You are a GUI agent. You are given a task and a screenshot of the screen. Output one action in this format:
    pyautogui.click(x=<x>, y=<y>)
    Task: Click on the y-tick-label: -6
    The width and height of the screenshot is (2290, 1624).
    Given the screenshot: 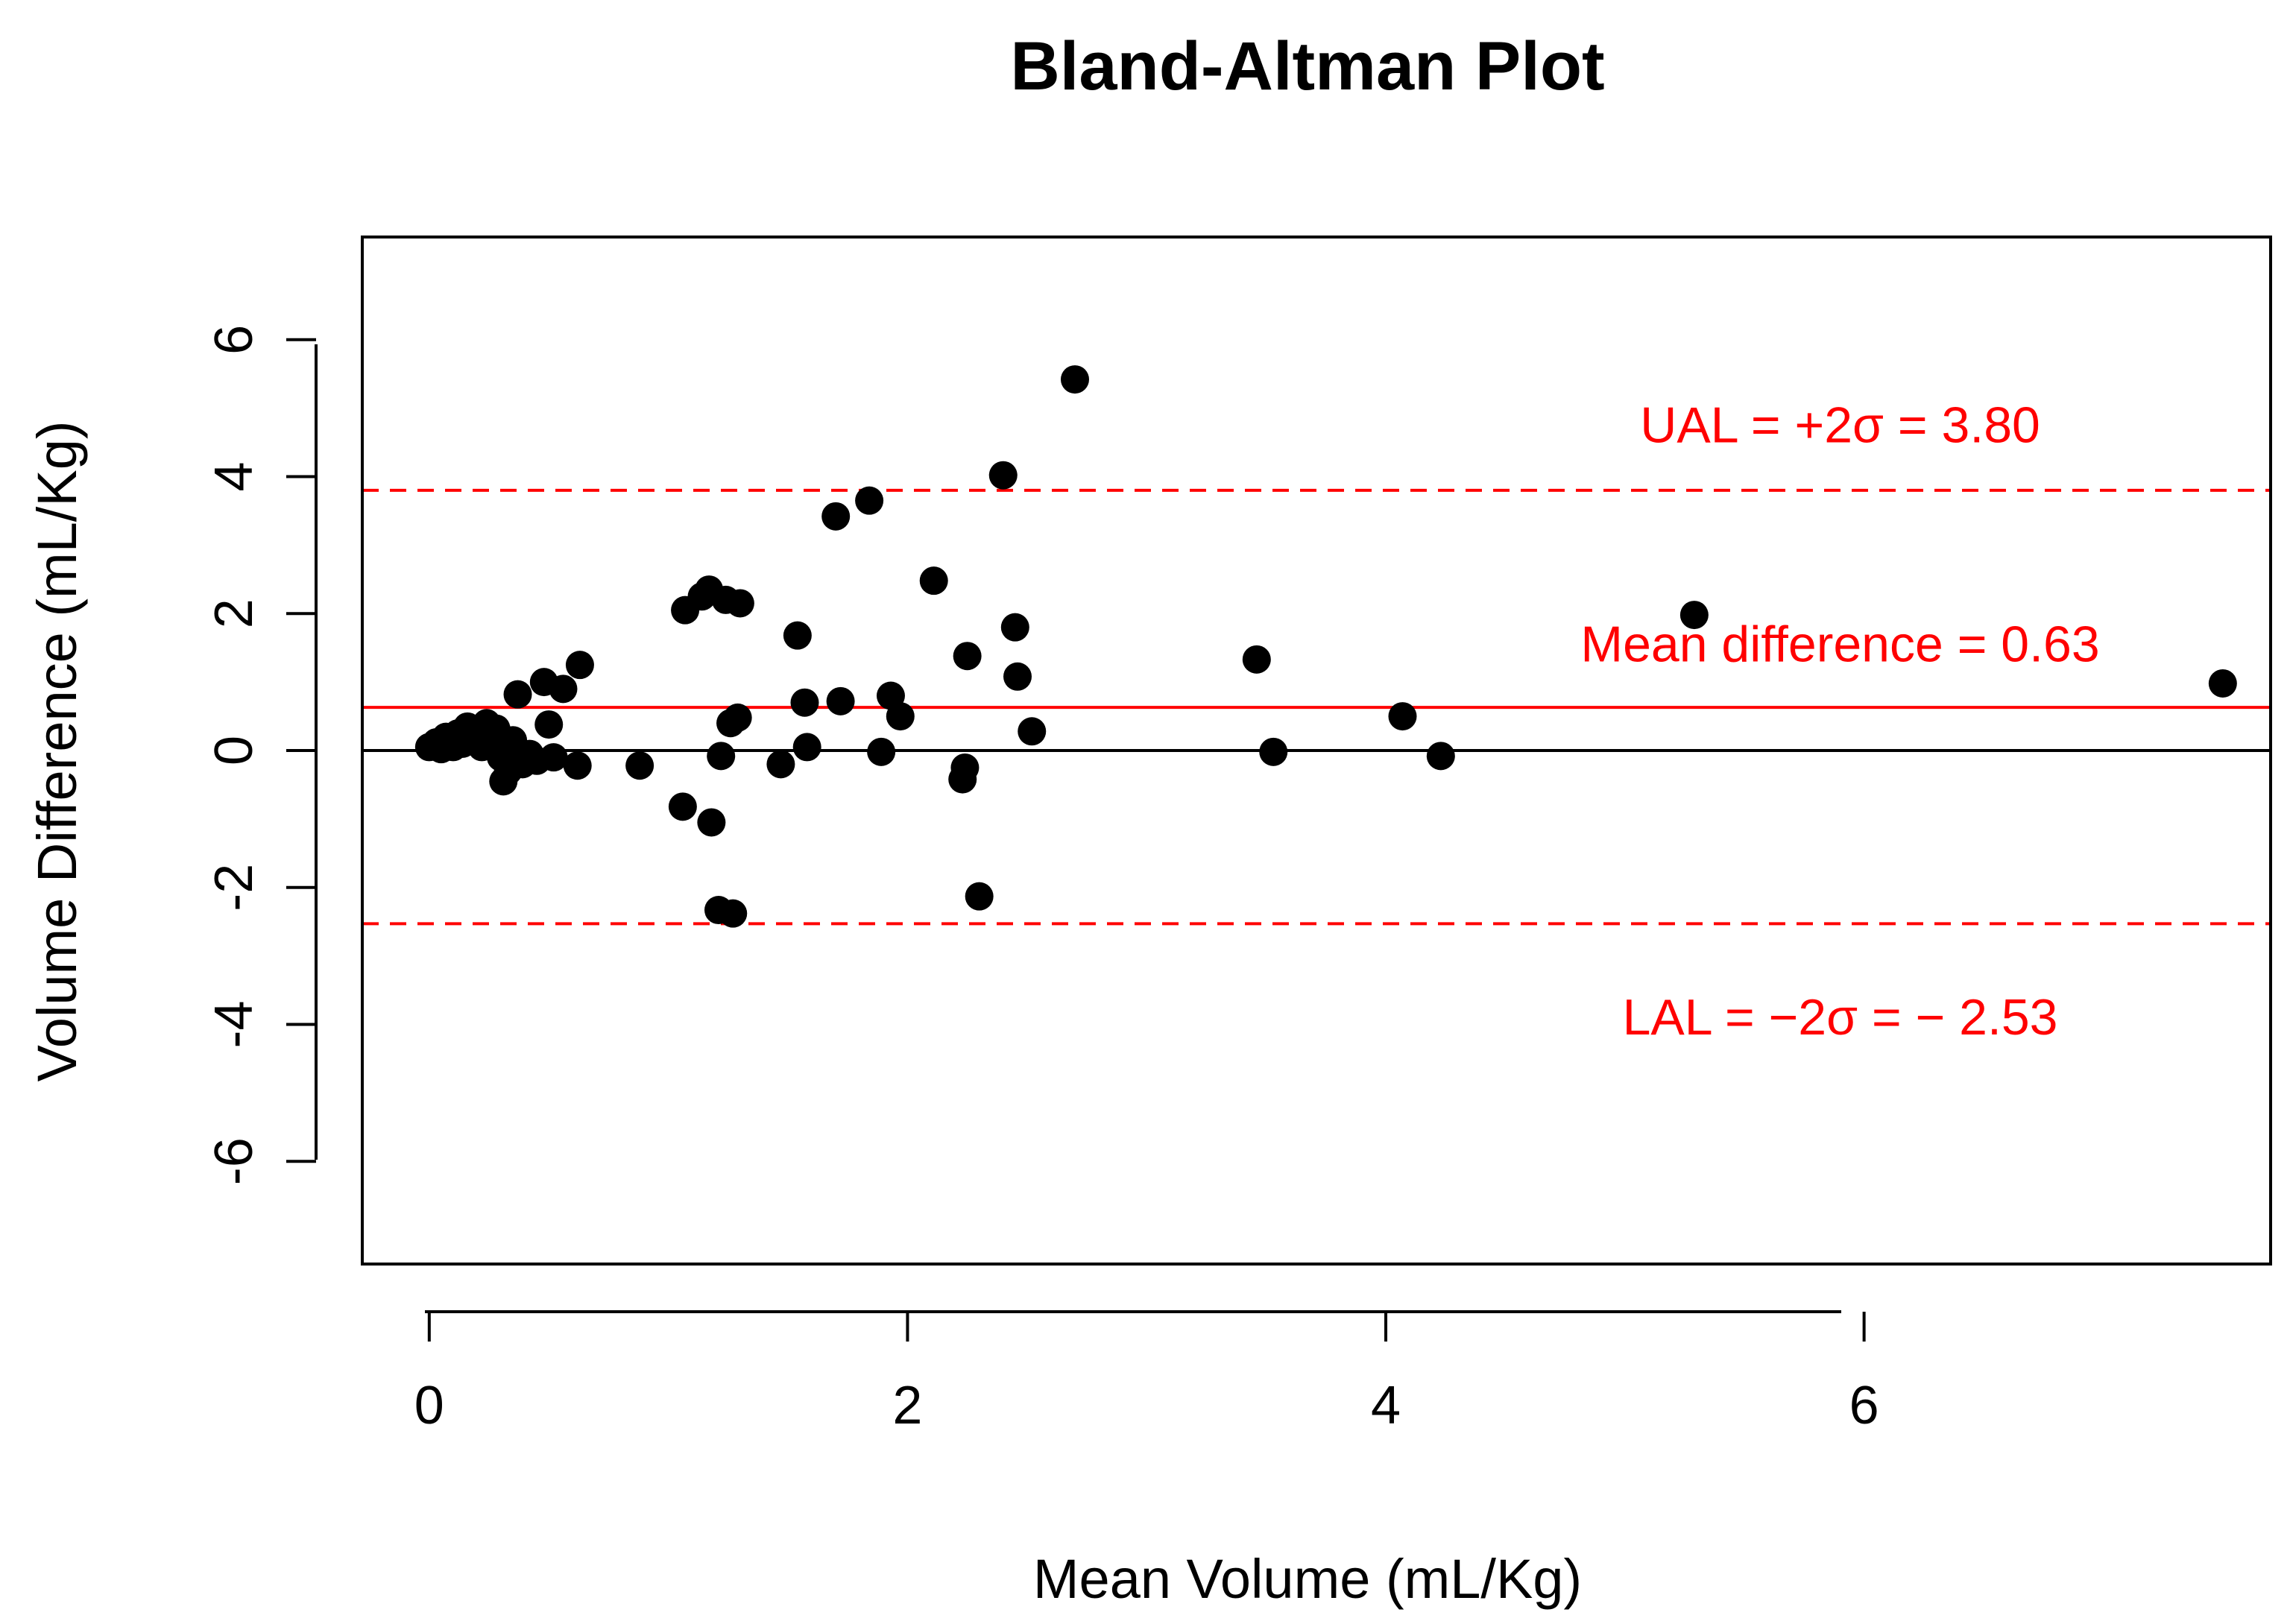 What is the action you would take?
    pyautogui.click(x=234, y=1161)
    